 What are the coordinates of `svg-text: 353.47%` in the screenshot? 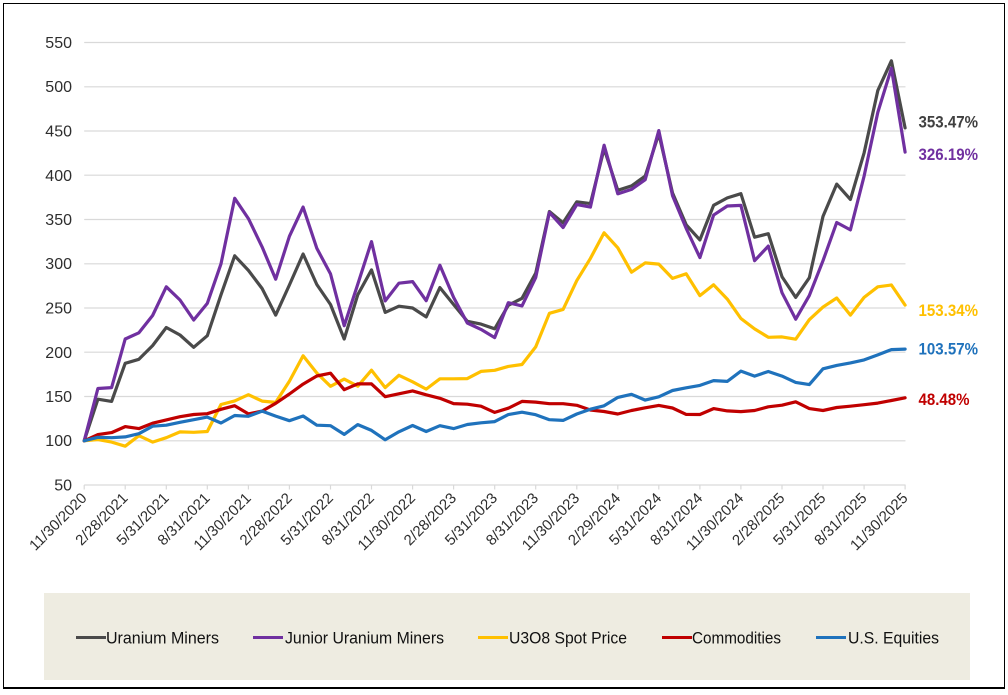 It's located at (949, 122).